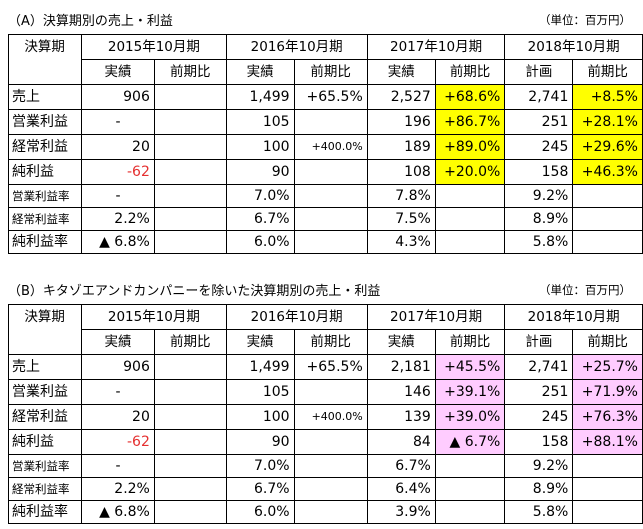  I want to click on table-cell: +400.0%, so click(330, 417).